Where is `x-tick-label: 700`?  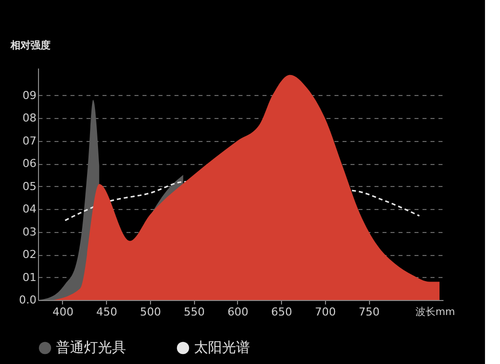
x-tick-label: 700 is located at coordinates (325, 312).